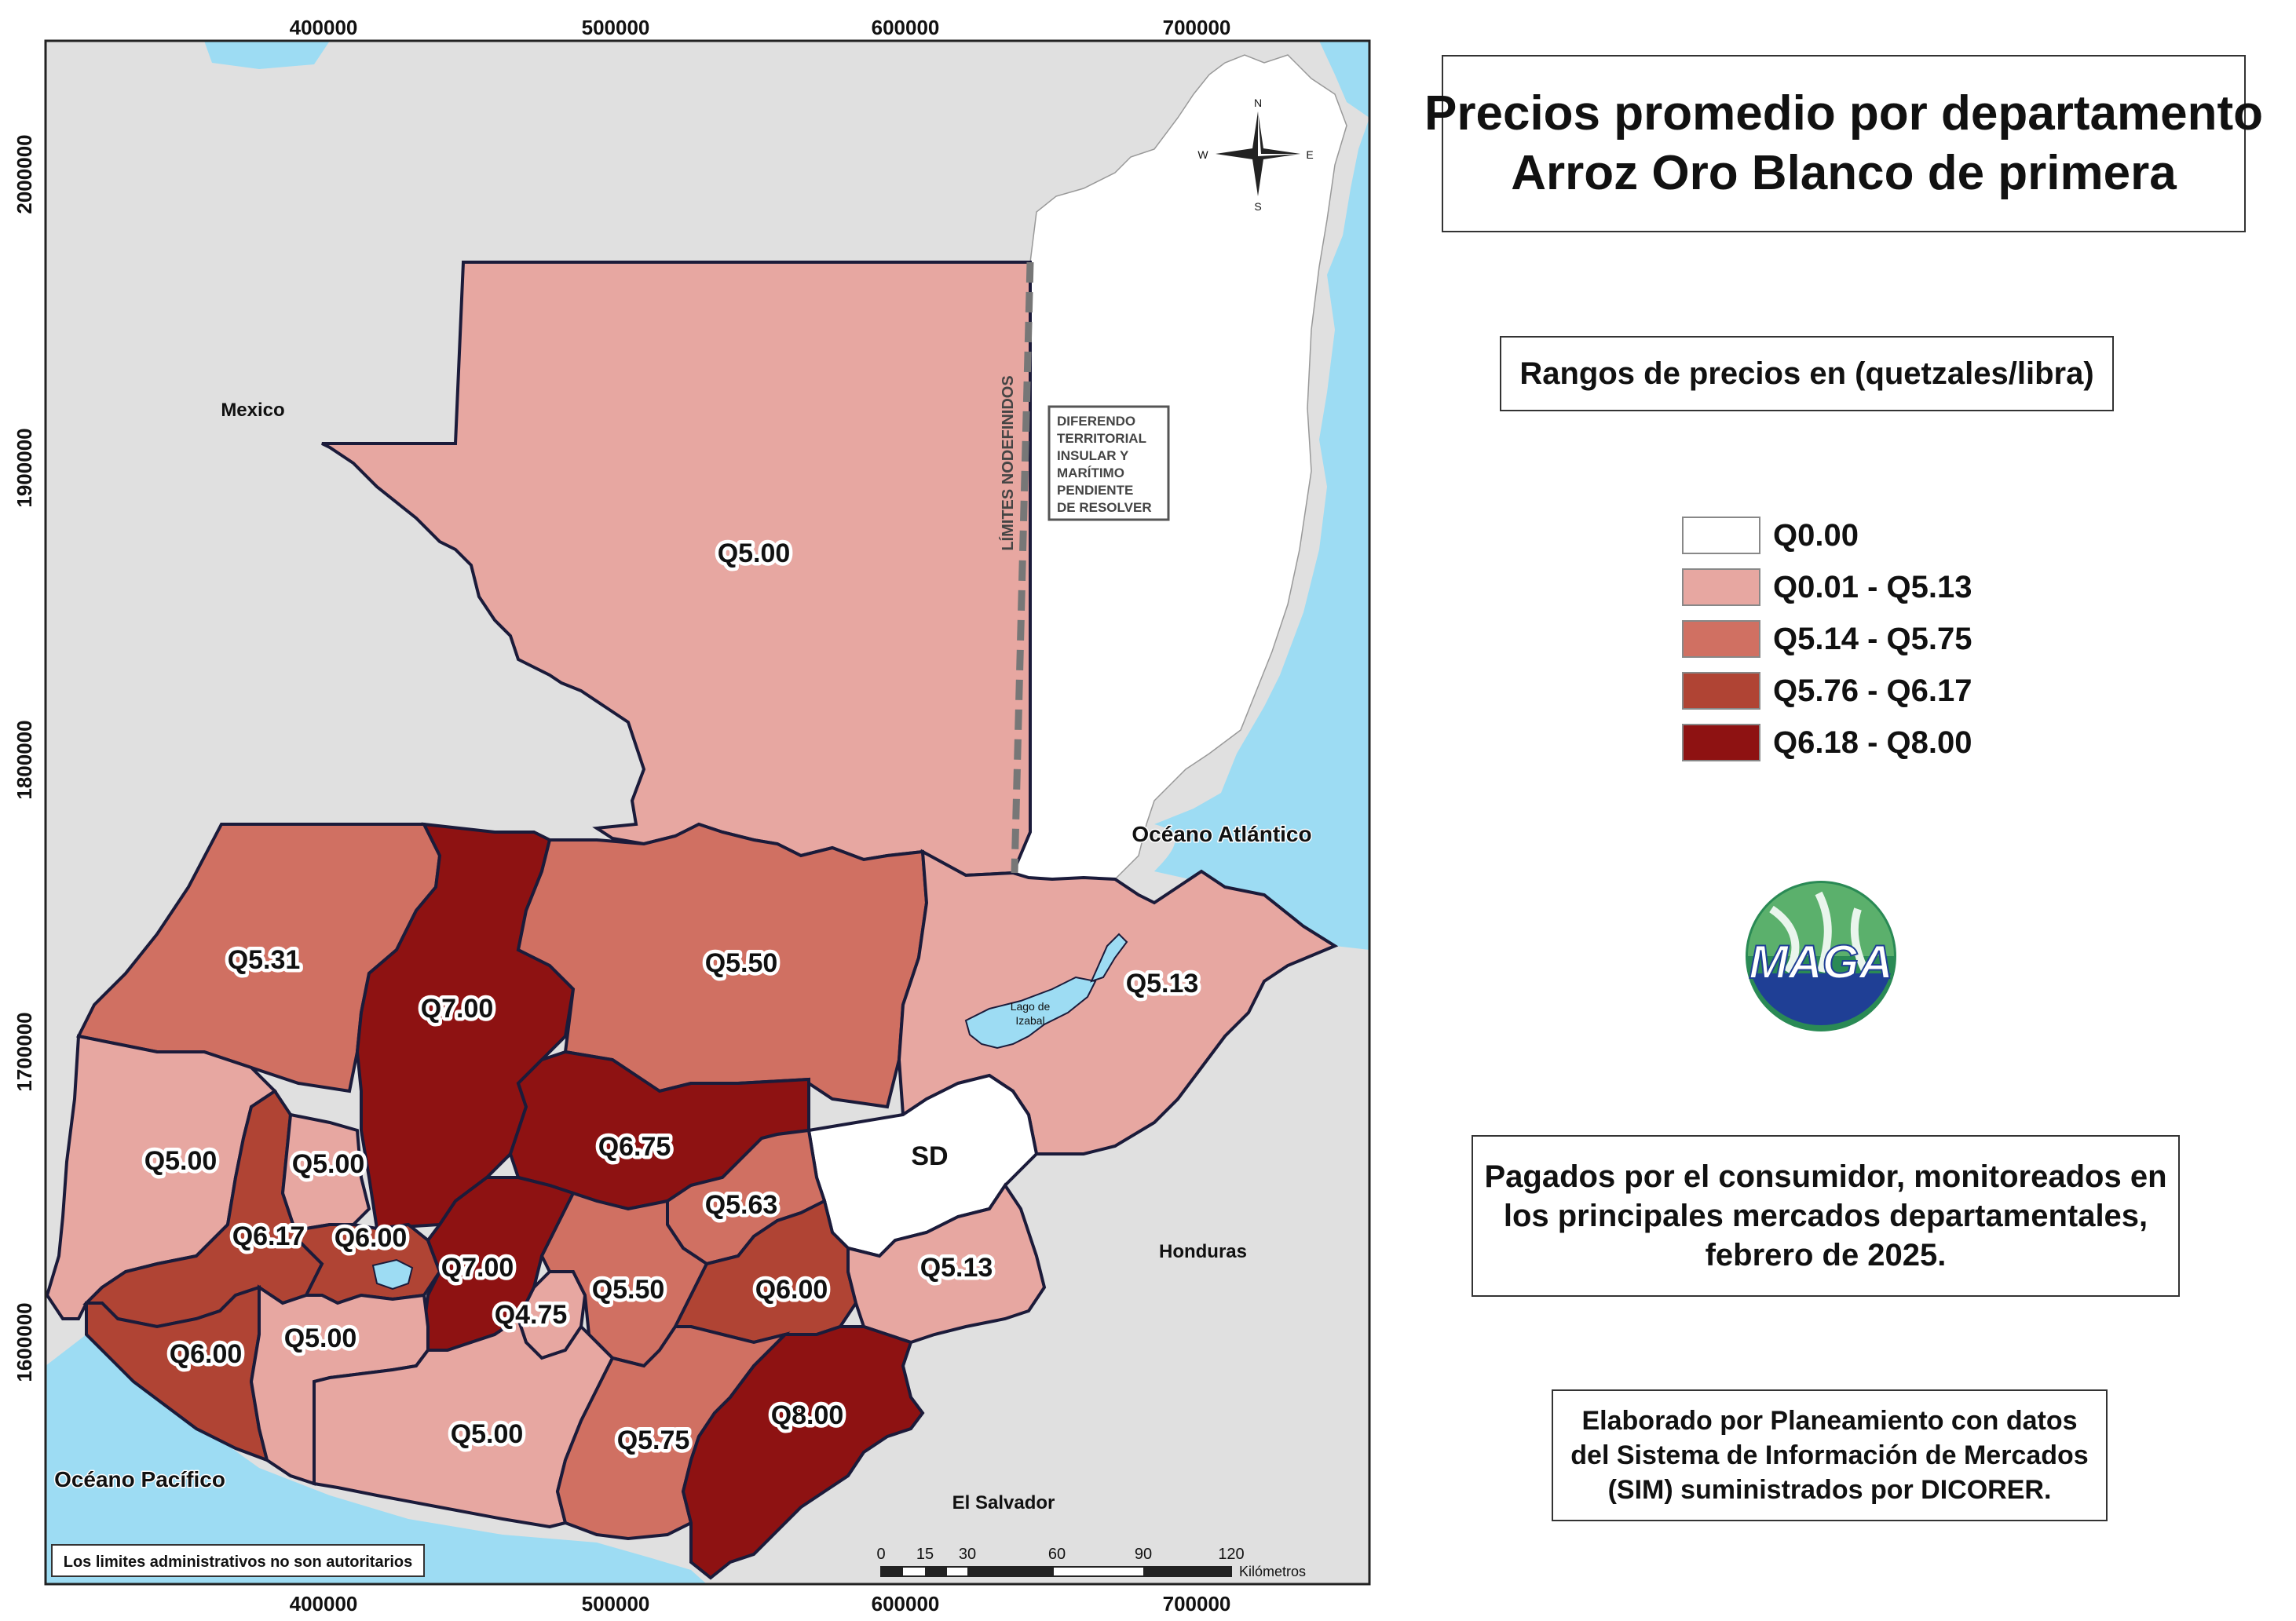 The width and height of the screenshot is (2296, 1621). Describe the element at coordinates (1202, 155) in the screenshot. I see `compass-w: W` at that location.